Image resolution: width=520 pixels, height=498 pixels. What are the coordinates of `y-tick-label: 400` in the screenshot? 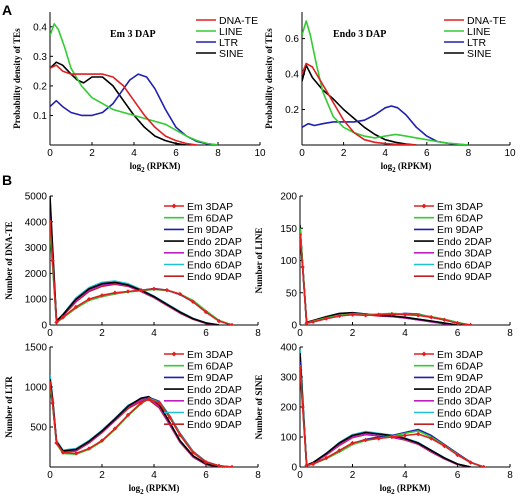 It's located at (288, 348).